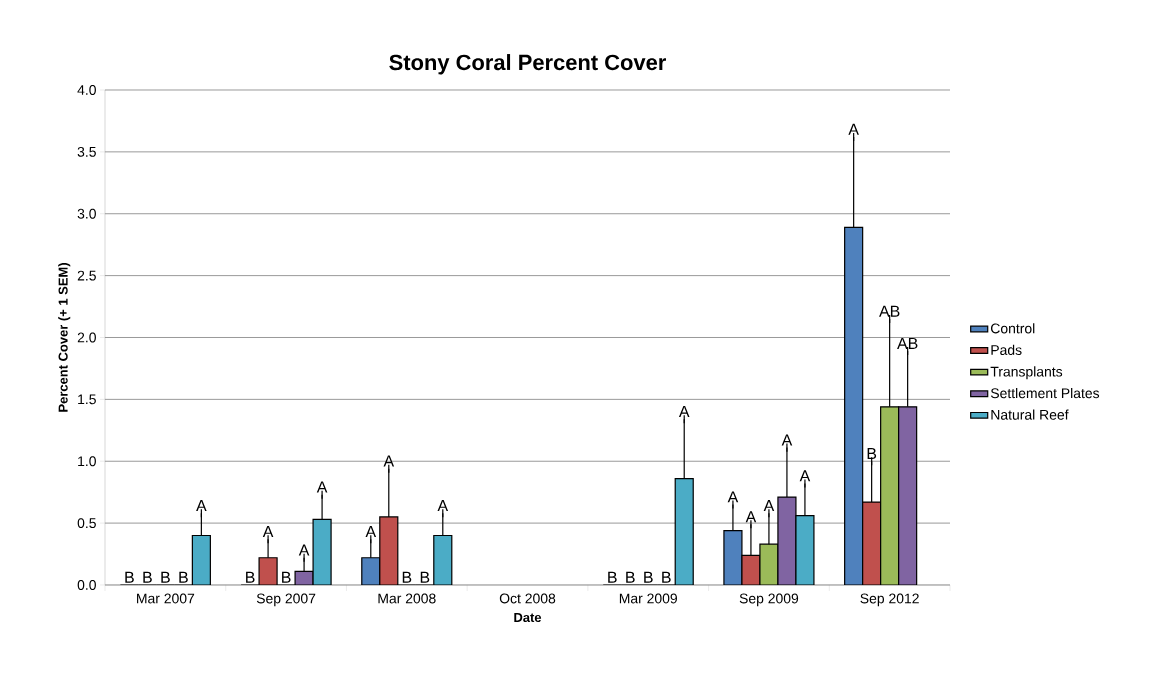 The image size is (1152, 679). Describe the element at coordinates (407, 598) in the screenshot. I see `x-tick-label: Mar 2008` at that location.